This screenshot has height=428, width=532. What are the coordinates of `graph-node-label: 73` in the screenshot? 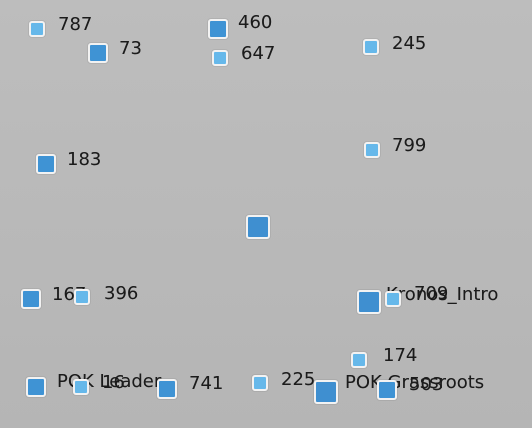 It's located at (130, 48).